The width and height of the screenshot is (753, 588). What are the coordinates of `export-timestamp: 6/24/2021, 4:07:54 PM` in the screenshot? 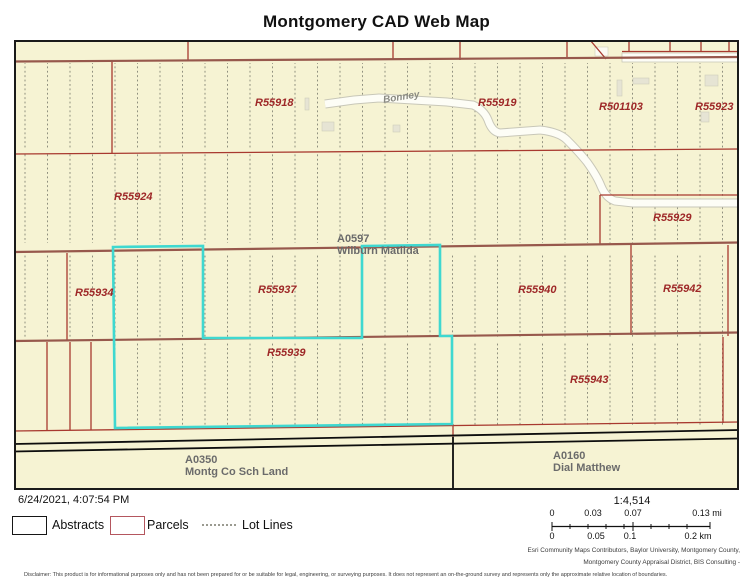 It's located at (74, 500).